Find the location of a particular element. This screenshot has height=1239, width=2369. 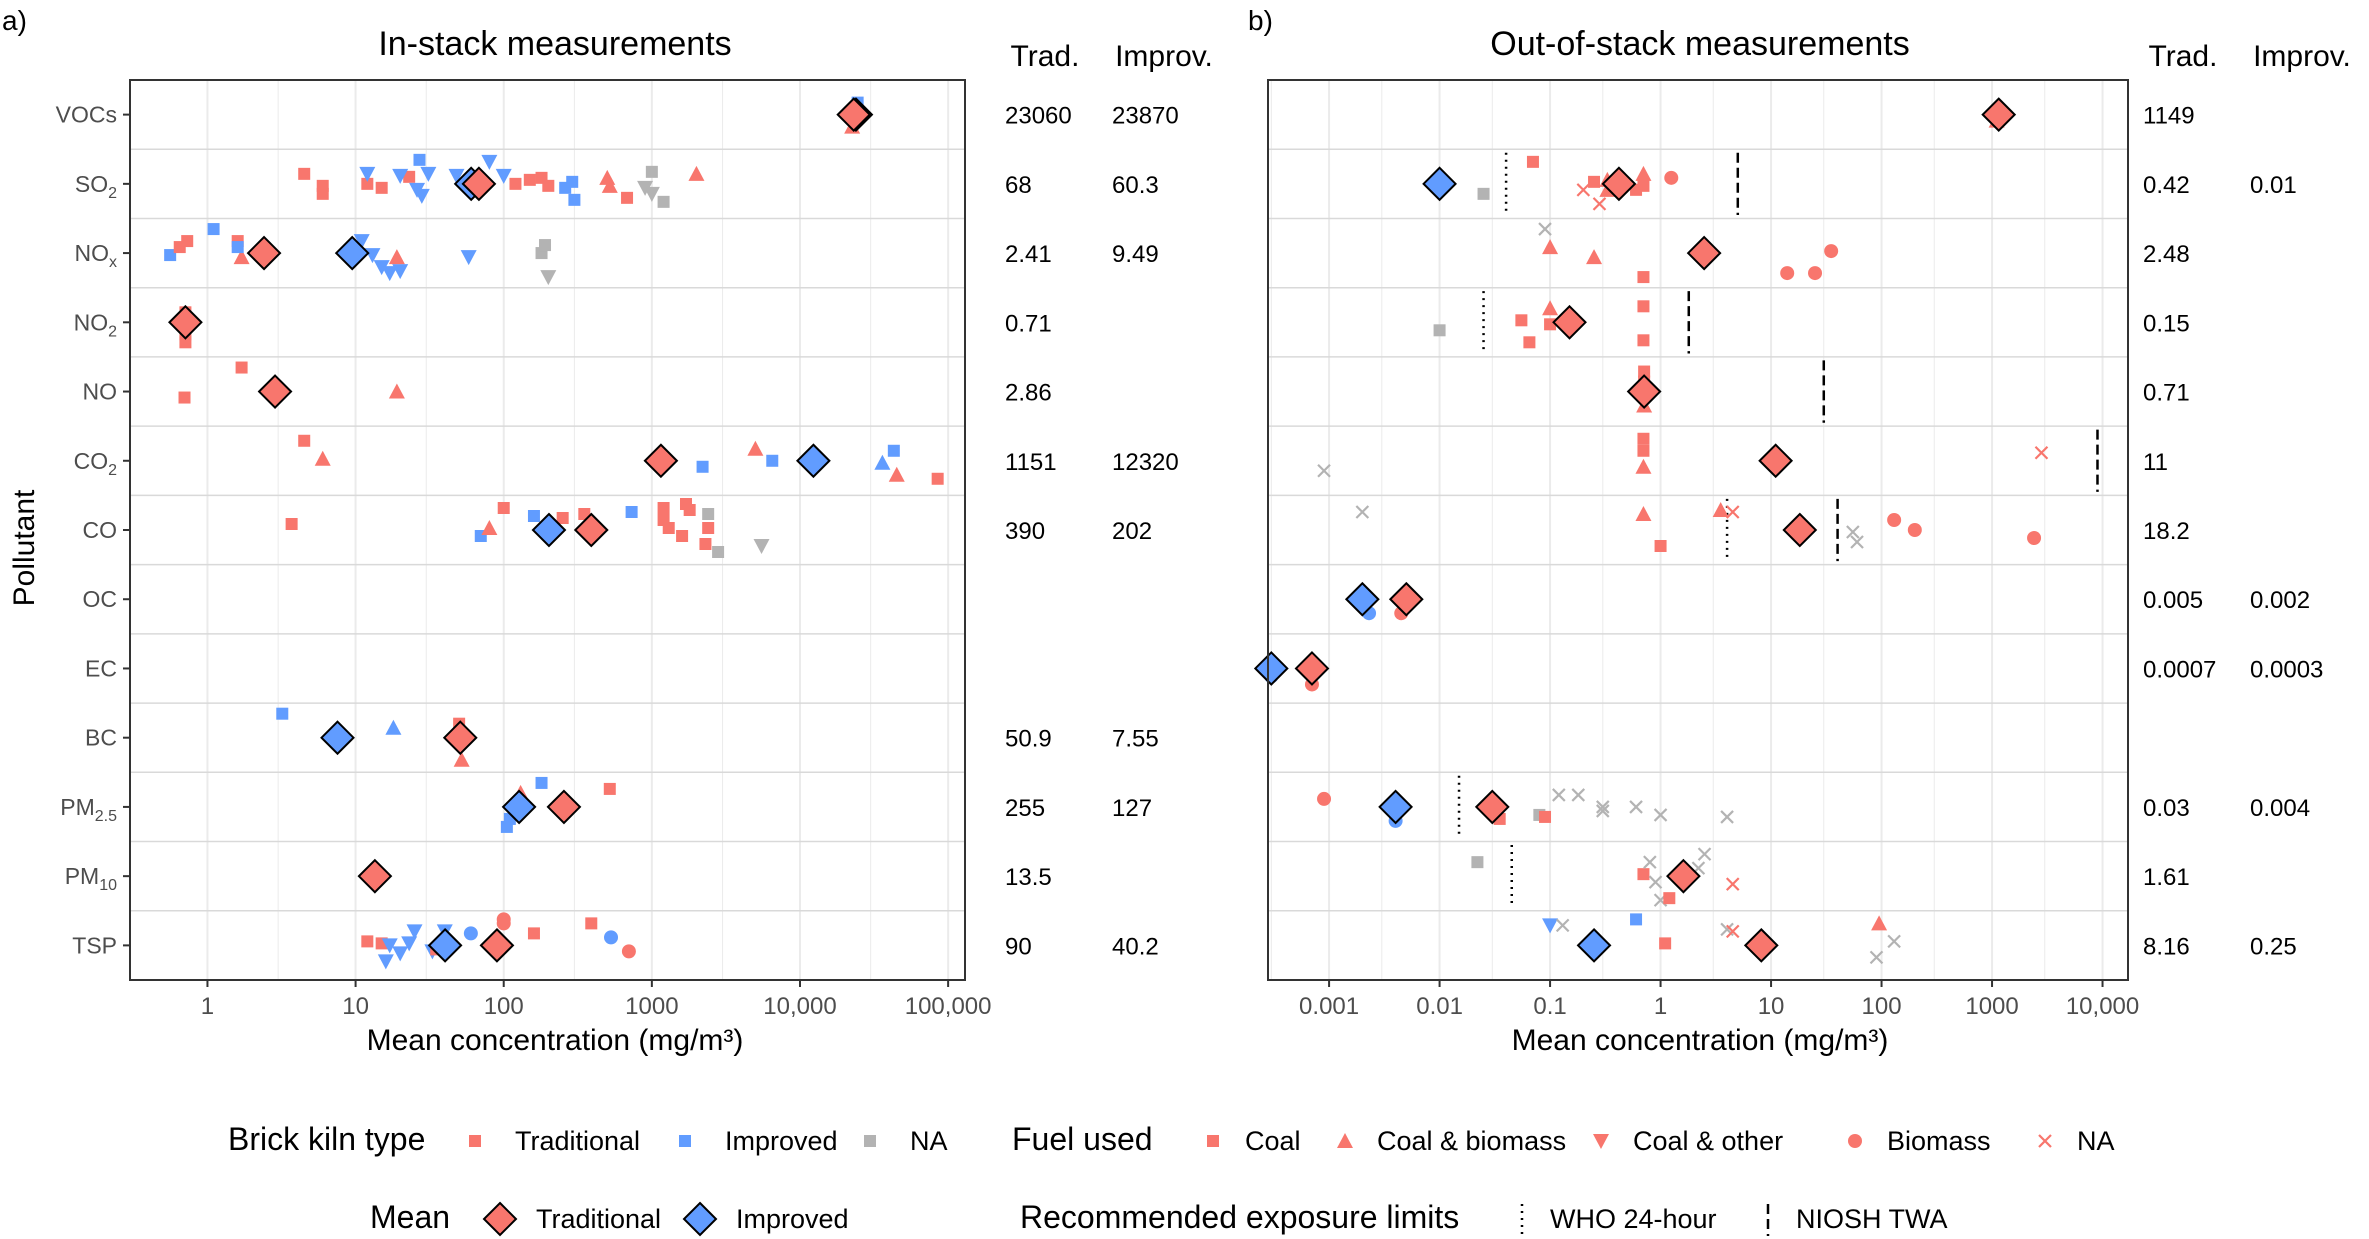

y-axis-label-pollutant: Pollutant is located at coordinates (24, 547).